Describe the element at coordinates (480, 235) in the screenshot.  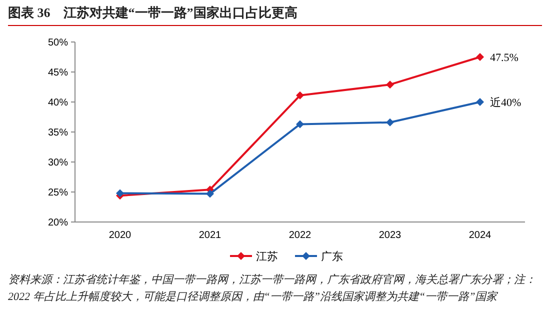
I see `x-tick-label: 2024` at that location.